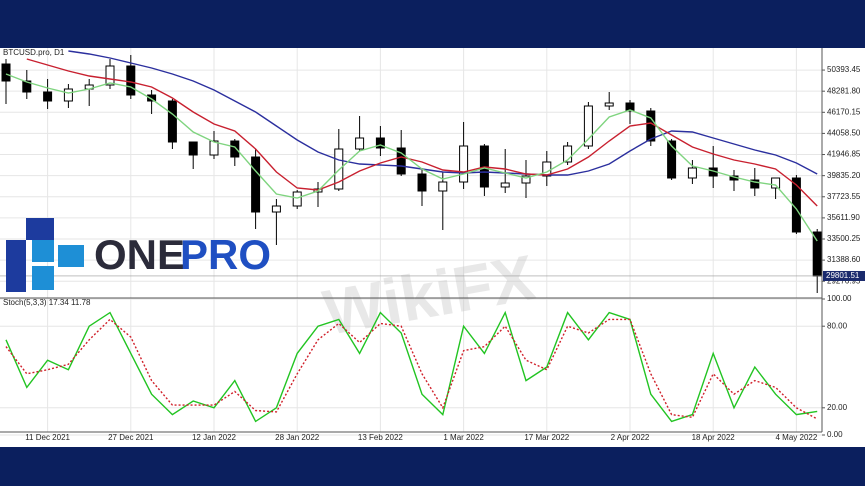 The image size is (865, 486). Describe the element at coordinates (131, 437) in the screenshot. I see `x-tick-label: 27 Dec 2021` at that location.